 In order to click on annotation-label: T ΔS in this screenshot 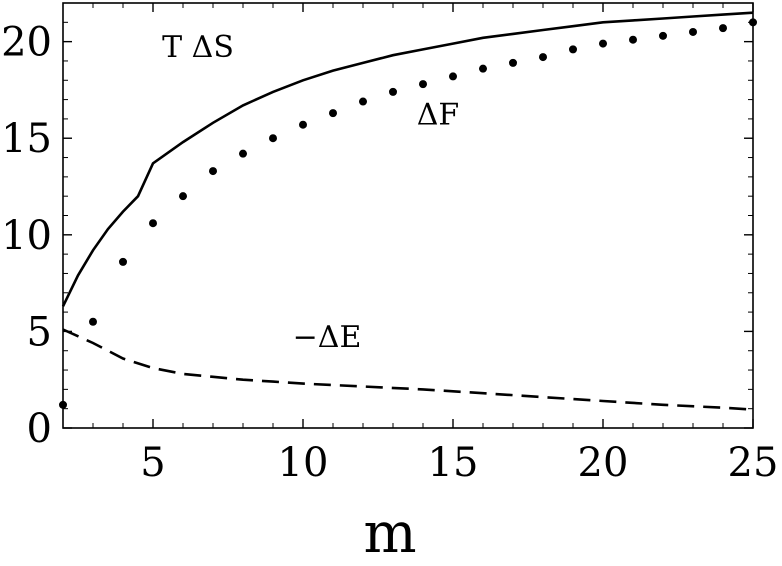, I will do `click(198, 47)`.